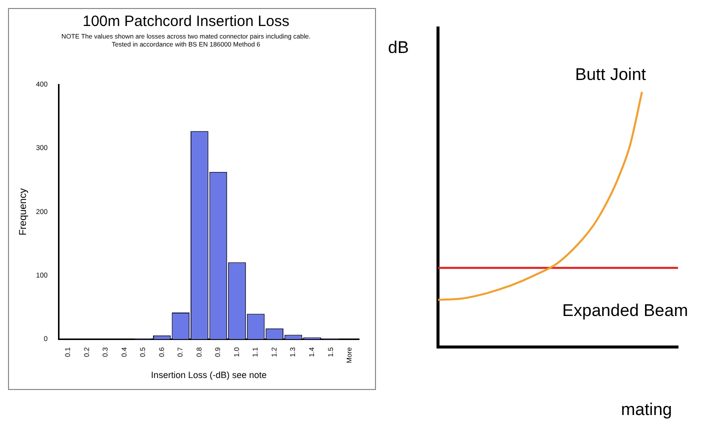 This screenshot has height=443, width=701. What do you see at coordinates (398, 48) in the screenshot?
I see `y-axis-title: dB` at bounding box center [398, 48].